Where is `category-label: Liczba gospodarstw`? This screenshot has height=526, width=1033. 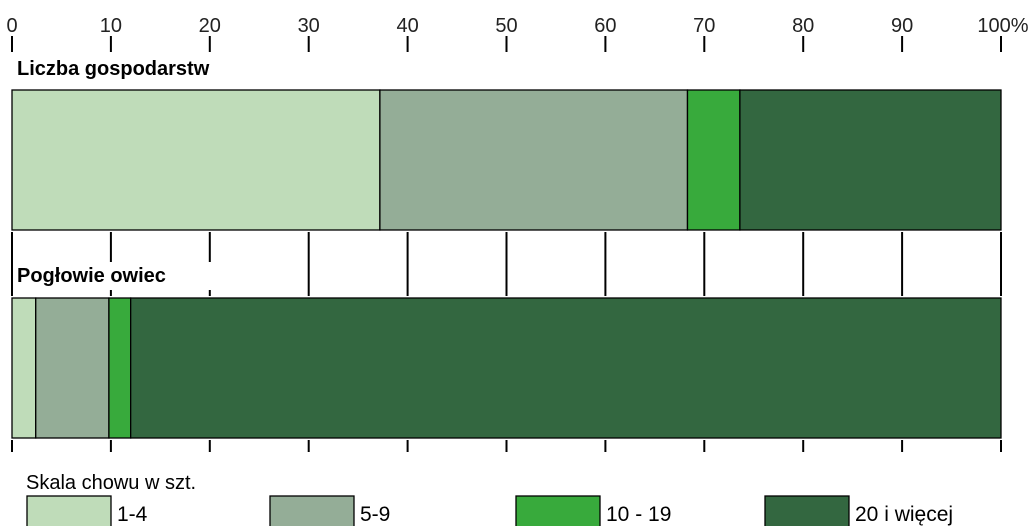
category-label: Liczba gospodarstw is located at coordinates (113, 69).